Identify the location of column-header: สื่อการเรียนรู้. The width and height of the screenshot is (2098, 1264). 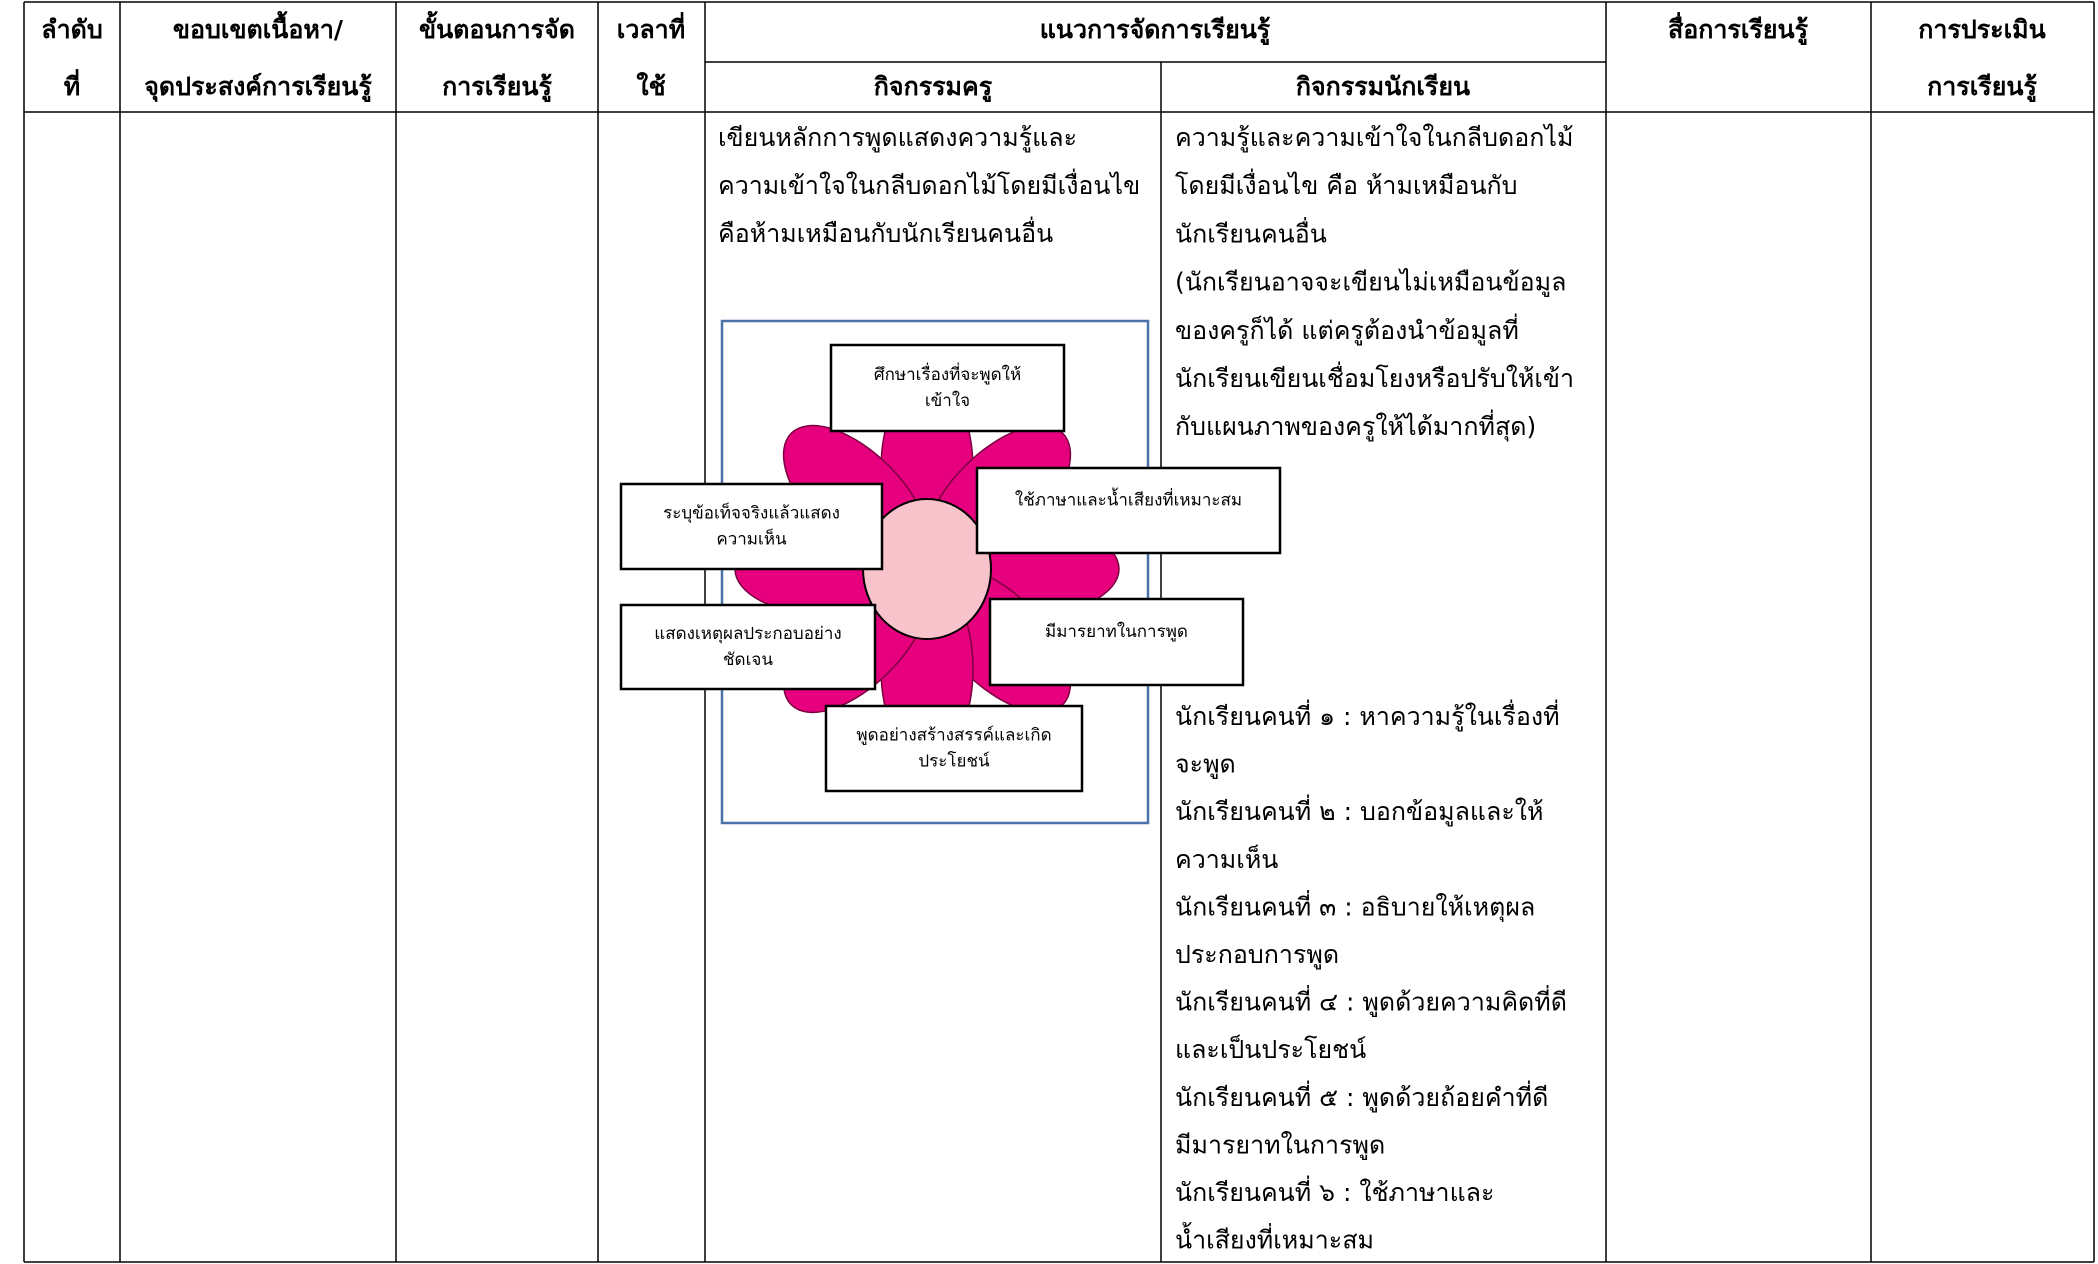
(1738, 29).